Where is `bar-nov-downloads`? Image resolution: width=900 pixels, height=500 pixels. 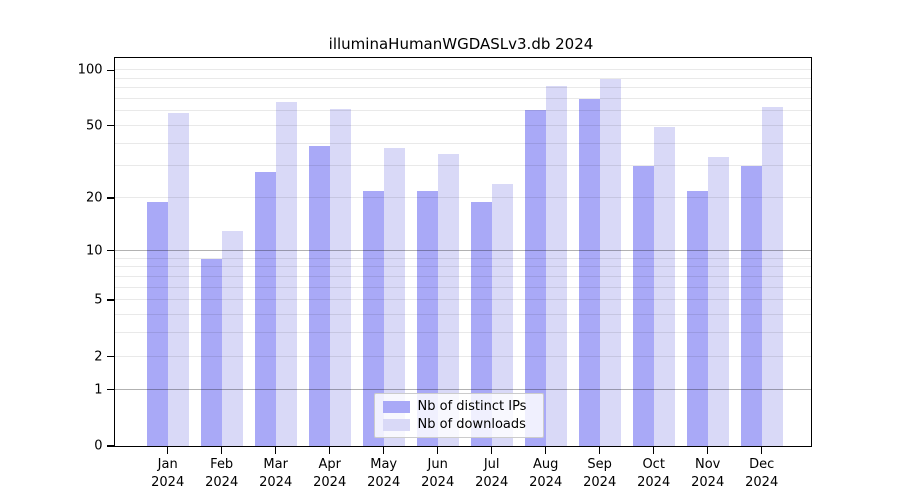 bar-nov-downloads is located at coordinates (718, 301).